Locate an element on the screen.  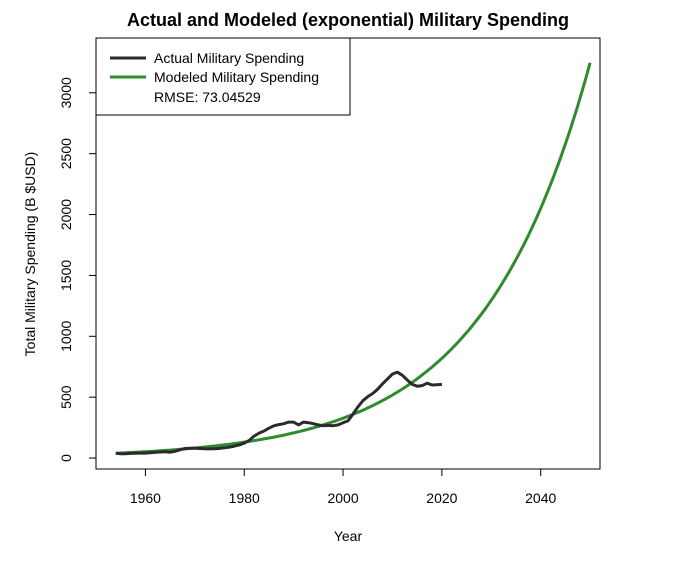
x-tick-label: 1960 is located at coordinates (145, 498).